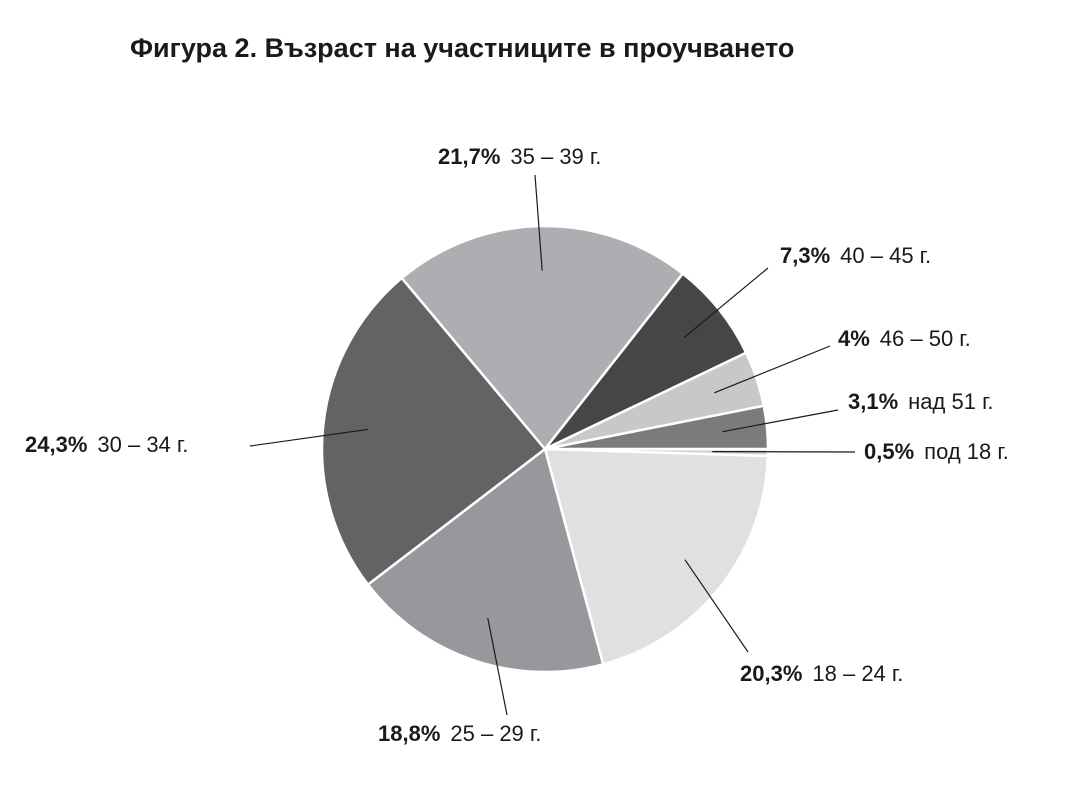 The width and height of the screenshot is (1070, 807). What do you see at coordinates (966, 451) in the screenshot?
I see `slice-category: под 18 г.` at bounding box center [966, 451].